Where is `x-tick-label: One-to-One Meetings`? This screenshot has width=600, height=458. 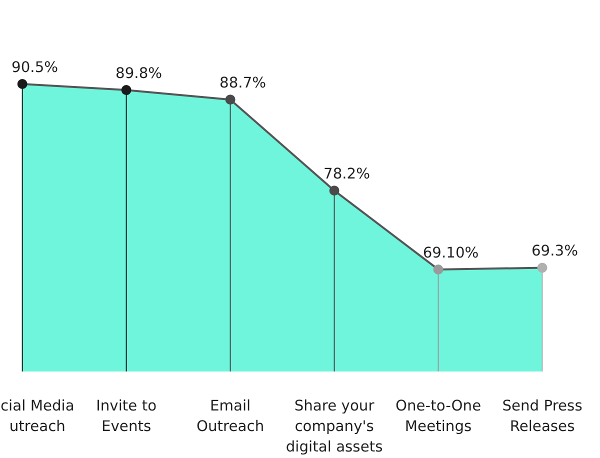
x-tick-label: One-to-One Meetings is located at coordinates (438, 416).